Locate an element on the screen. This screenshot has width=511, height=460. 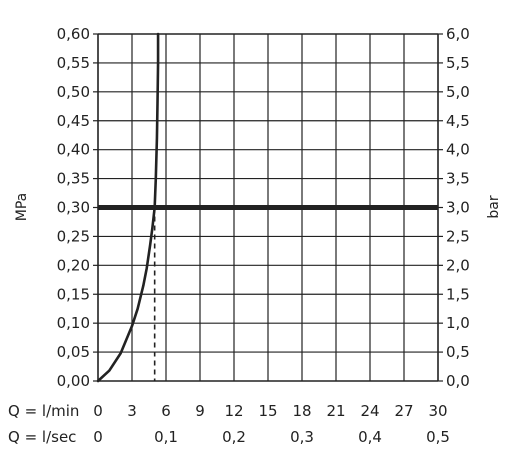
x-tick-label-lsec: 0,2 is located at coordinates (234, 437).